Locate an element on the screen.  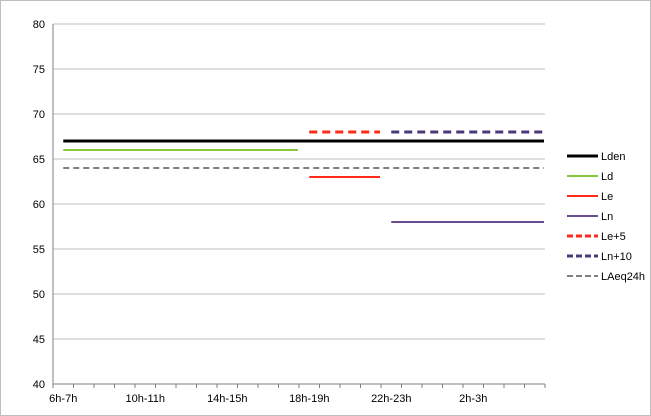
y-tick-label-50: 50 is located at coordinates (39, 295).